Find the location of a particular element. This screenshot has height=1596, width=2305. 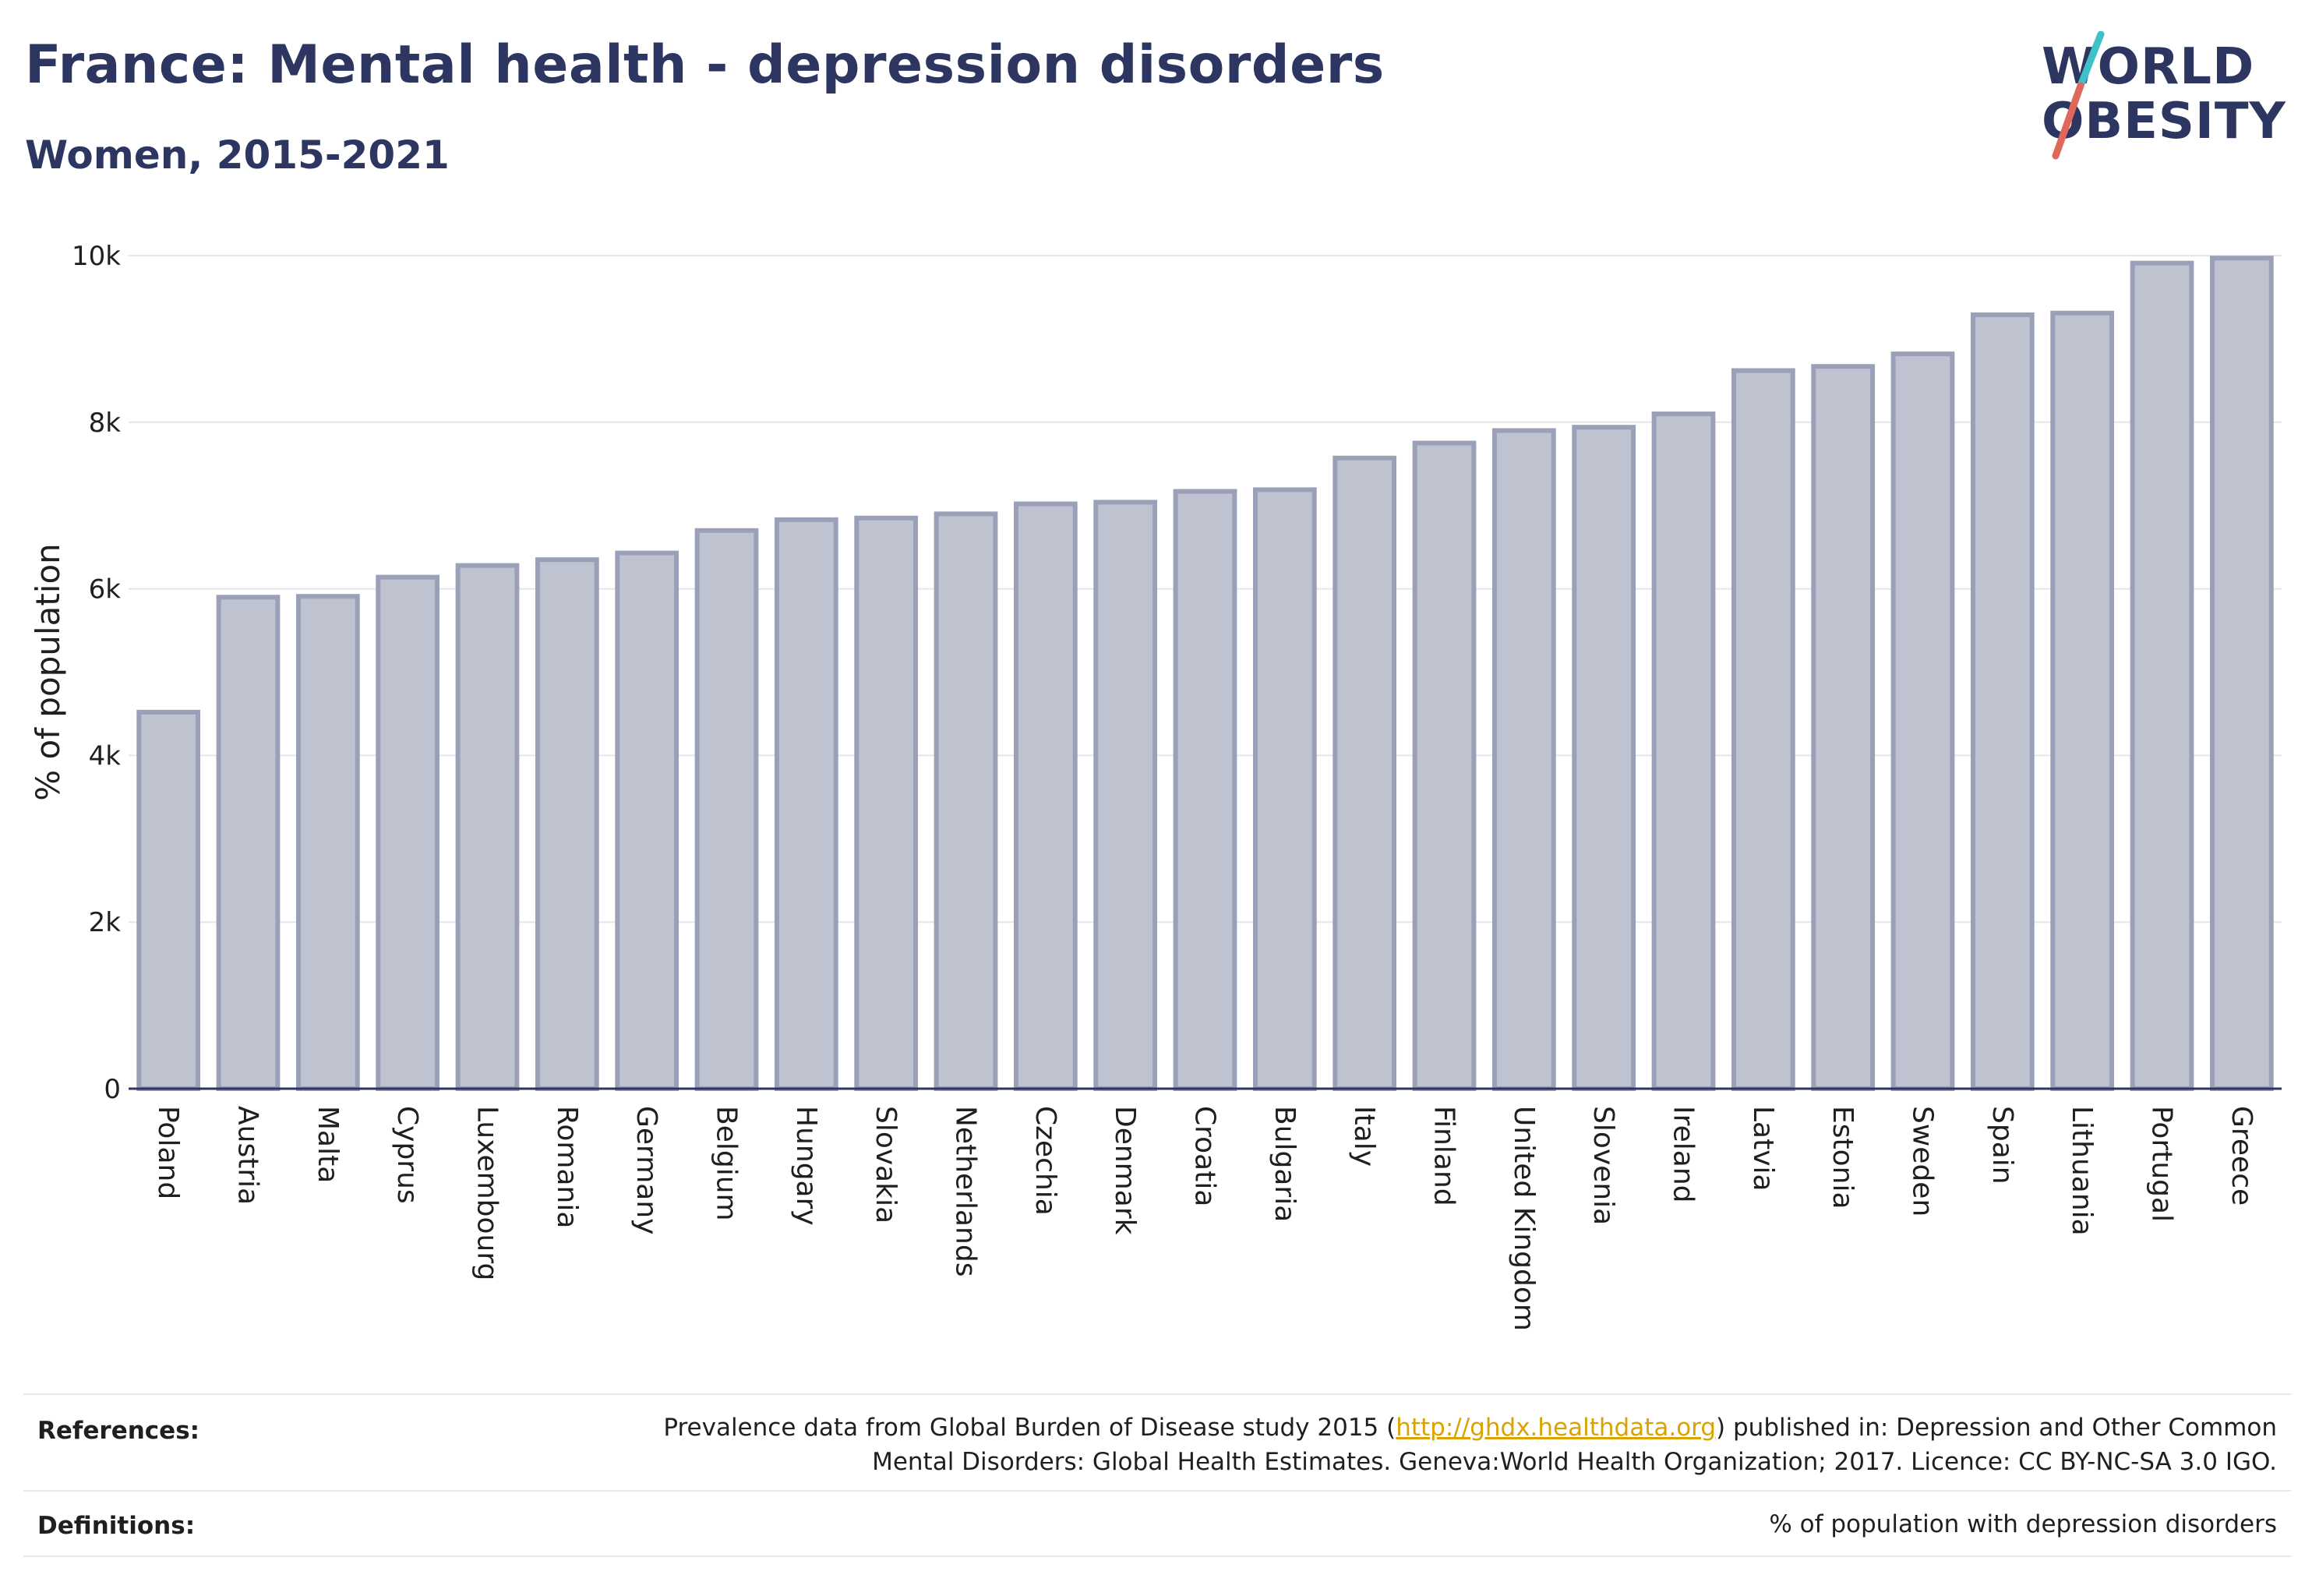

bar-sweden is located at coordinates (1922, 721).